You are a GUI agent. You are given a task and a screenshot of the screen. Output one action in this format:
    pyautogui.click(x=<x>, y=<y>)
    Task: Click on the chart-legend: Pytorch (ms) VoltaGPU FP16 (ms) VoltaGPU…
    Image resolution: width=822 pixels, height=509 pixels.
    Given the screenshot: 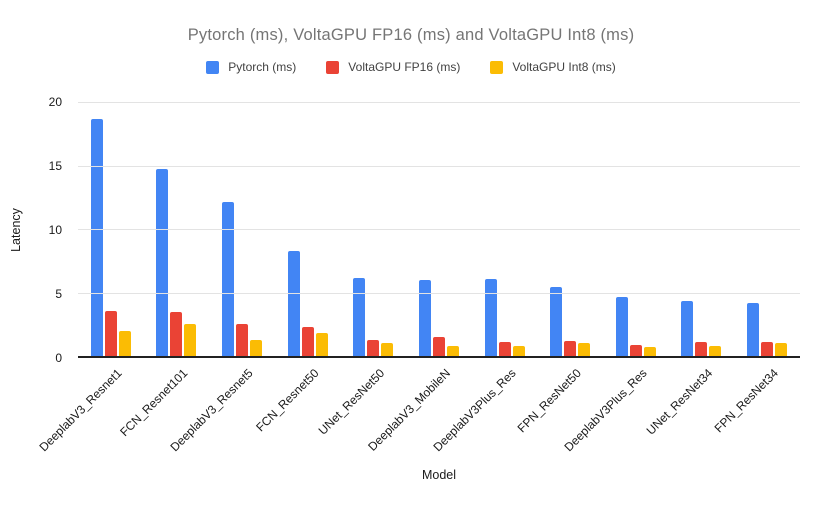 What is the action you would take?
    pyautogui.click(x=411, y=67)
    